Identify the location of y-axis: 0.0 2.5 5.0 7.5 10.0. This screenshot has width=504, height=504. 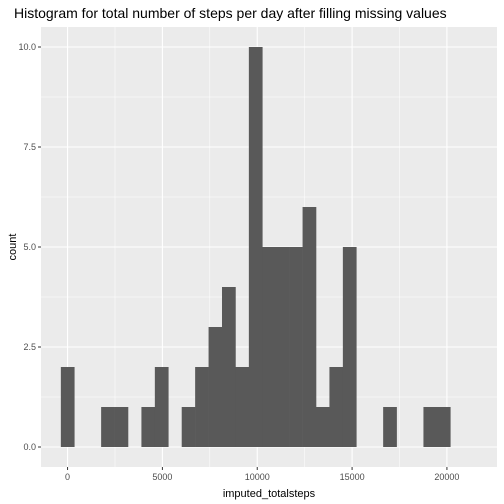
(29, 247).